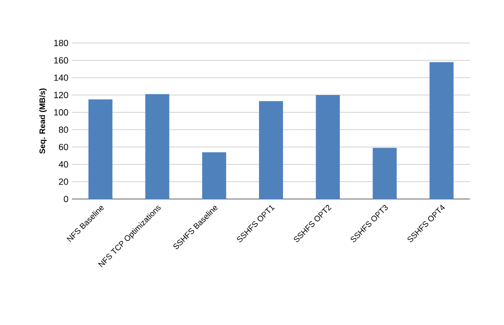 The width and height of the screenshot is (504, 325). Describe the element at coordinates (63, 181) in the screenshot. I see `y-tick-label: 20` at that location.